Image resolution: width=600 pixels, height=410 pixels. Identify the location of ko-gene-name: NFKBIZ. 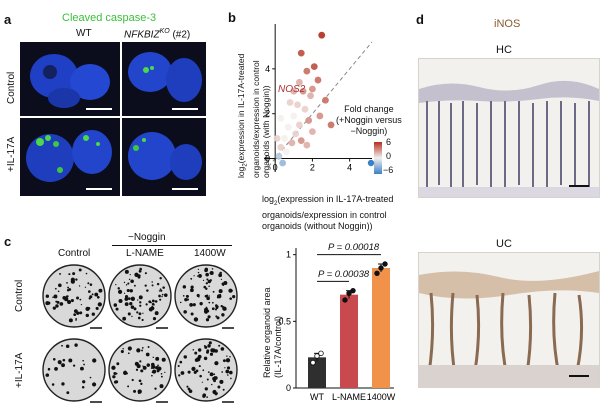
(142, 35).